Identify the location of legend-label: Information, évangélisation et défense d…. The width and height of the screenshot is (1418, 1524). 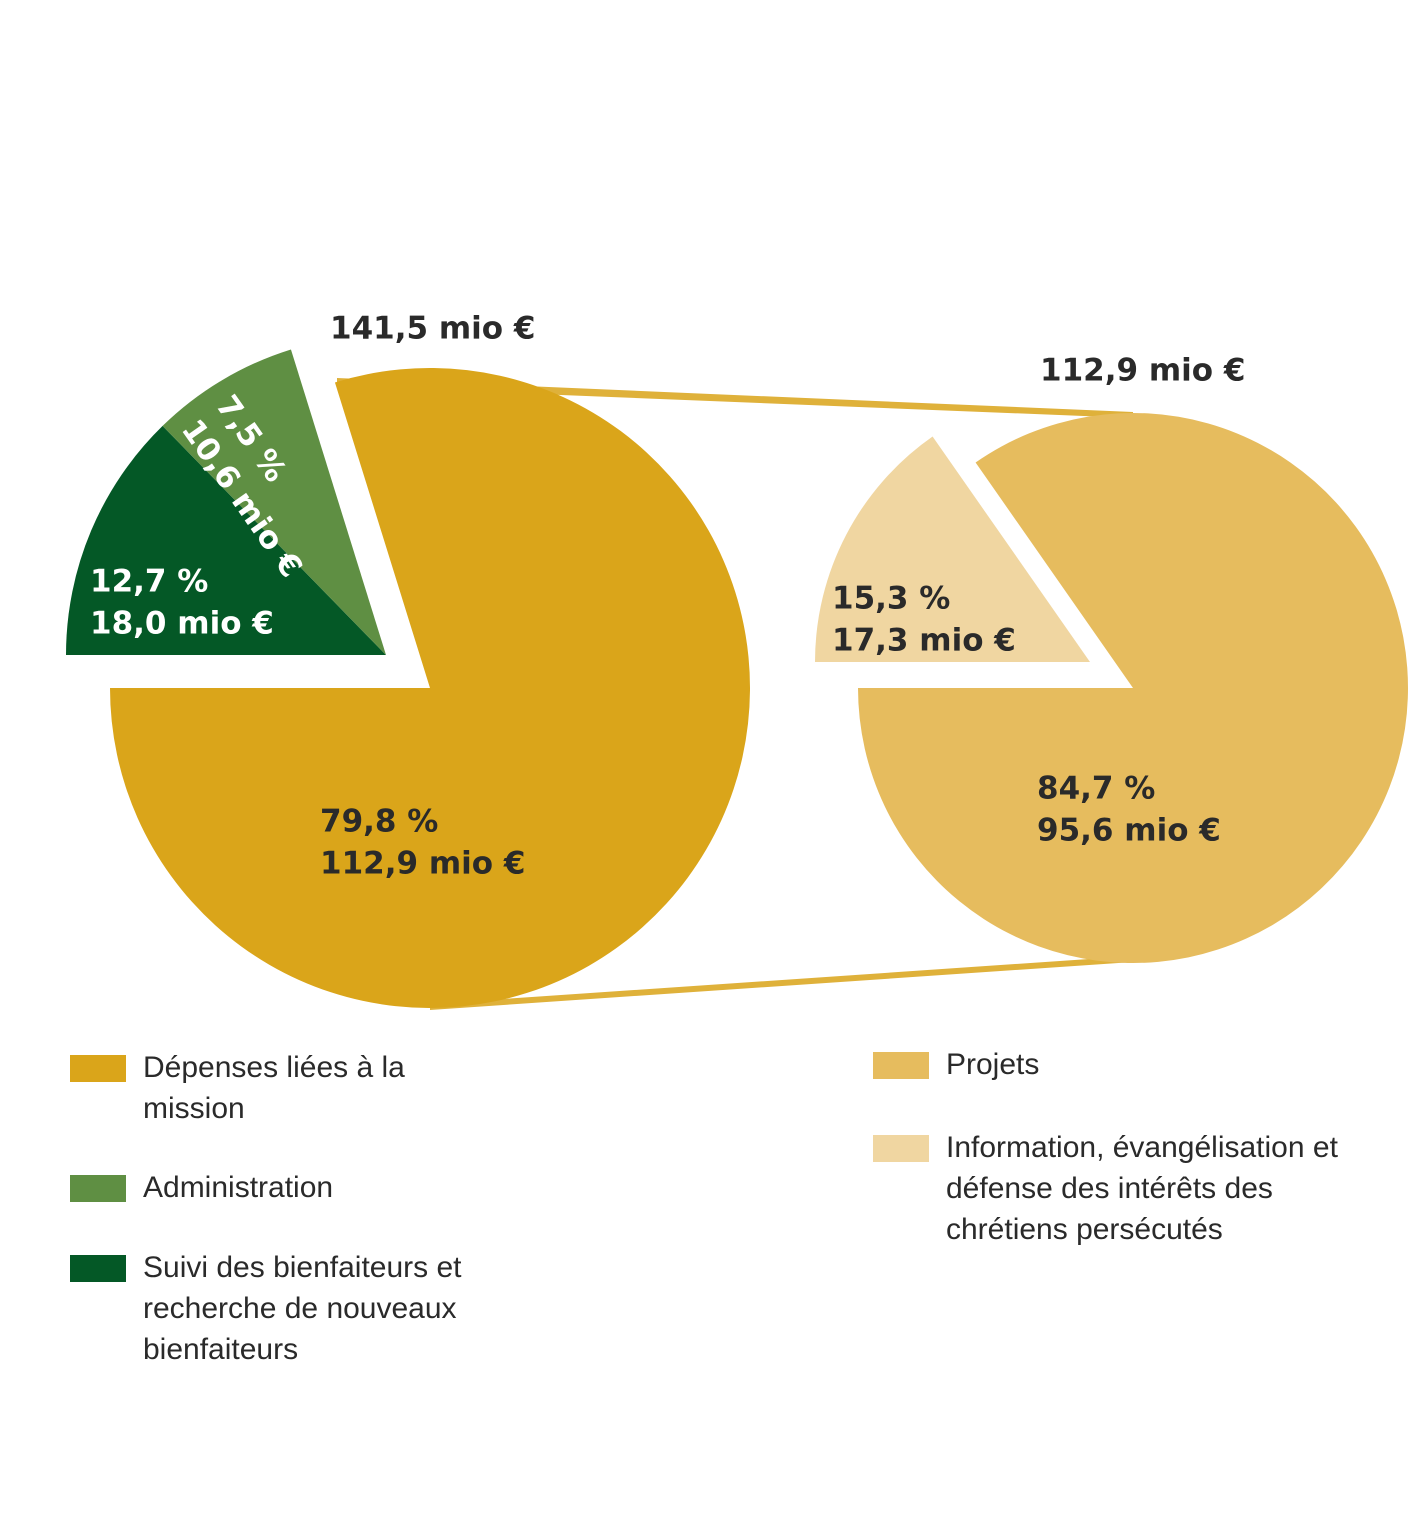
(1142, 1188).